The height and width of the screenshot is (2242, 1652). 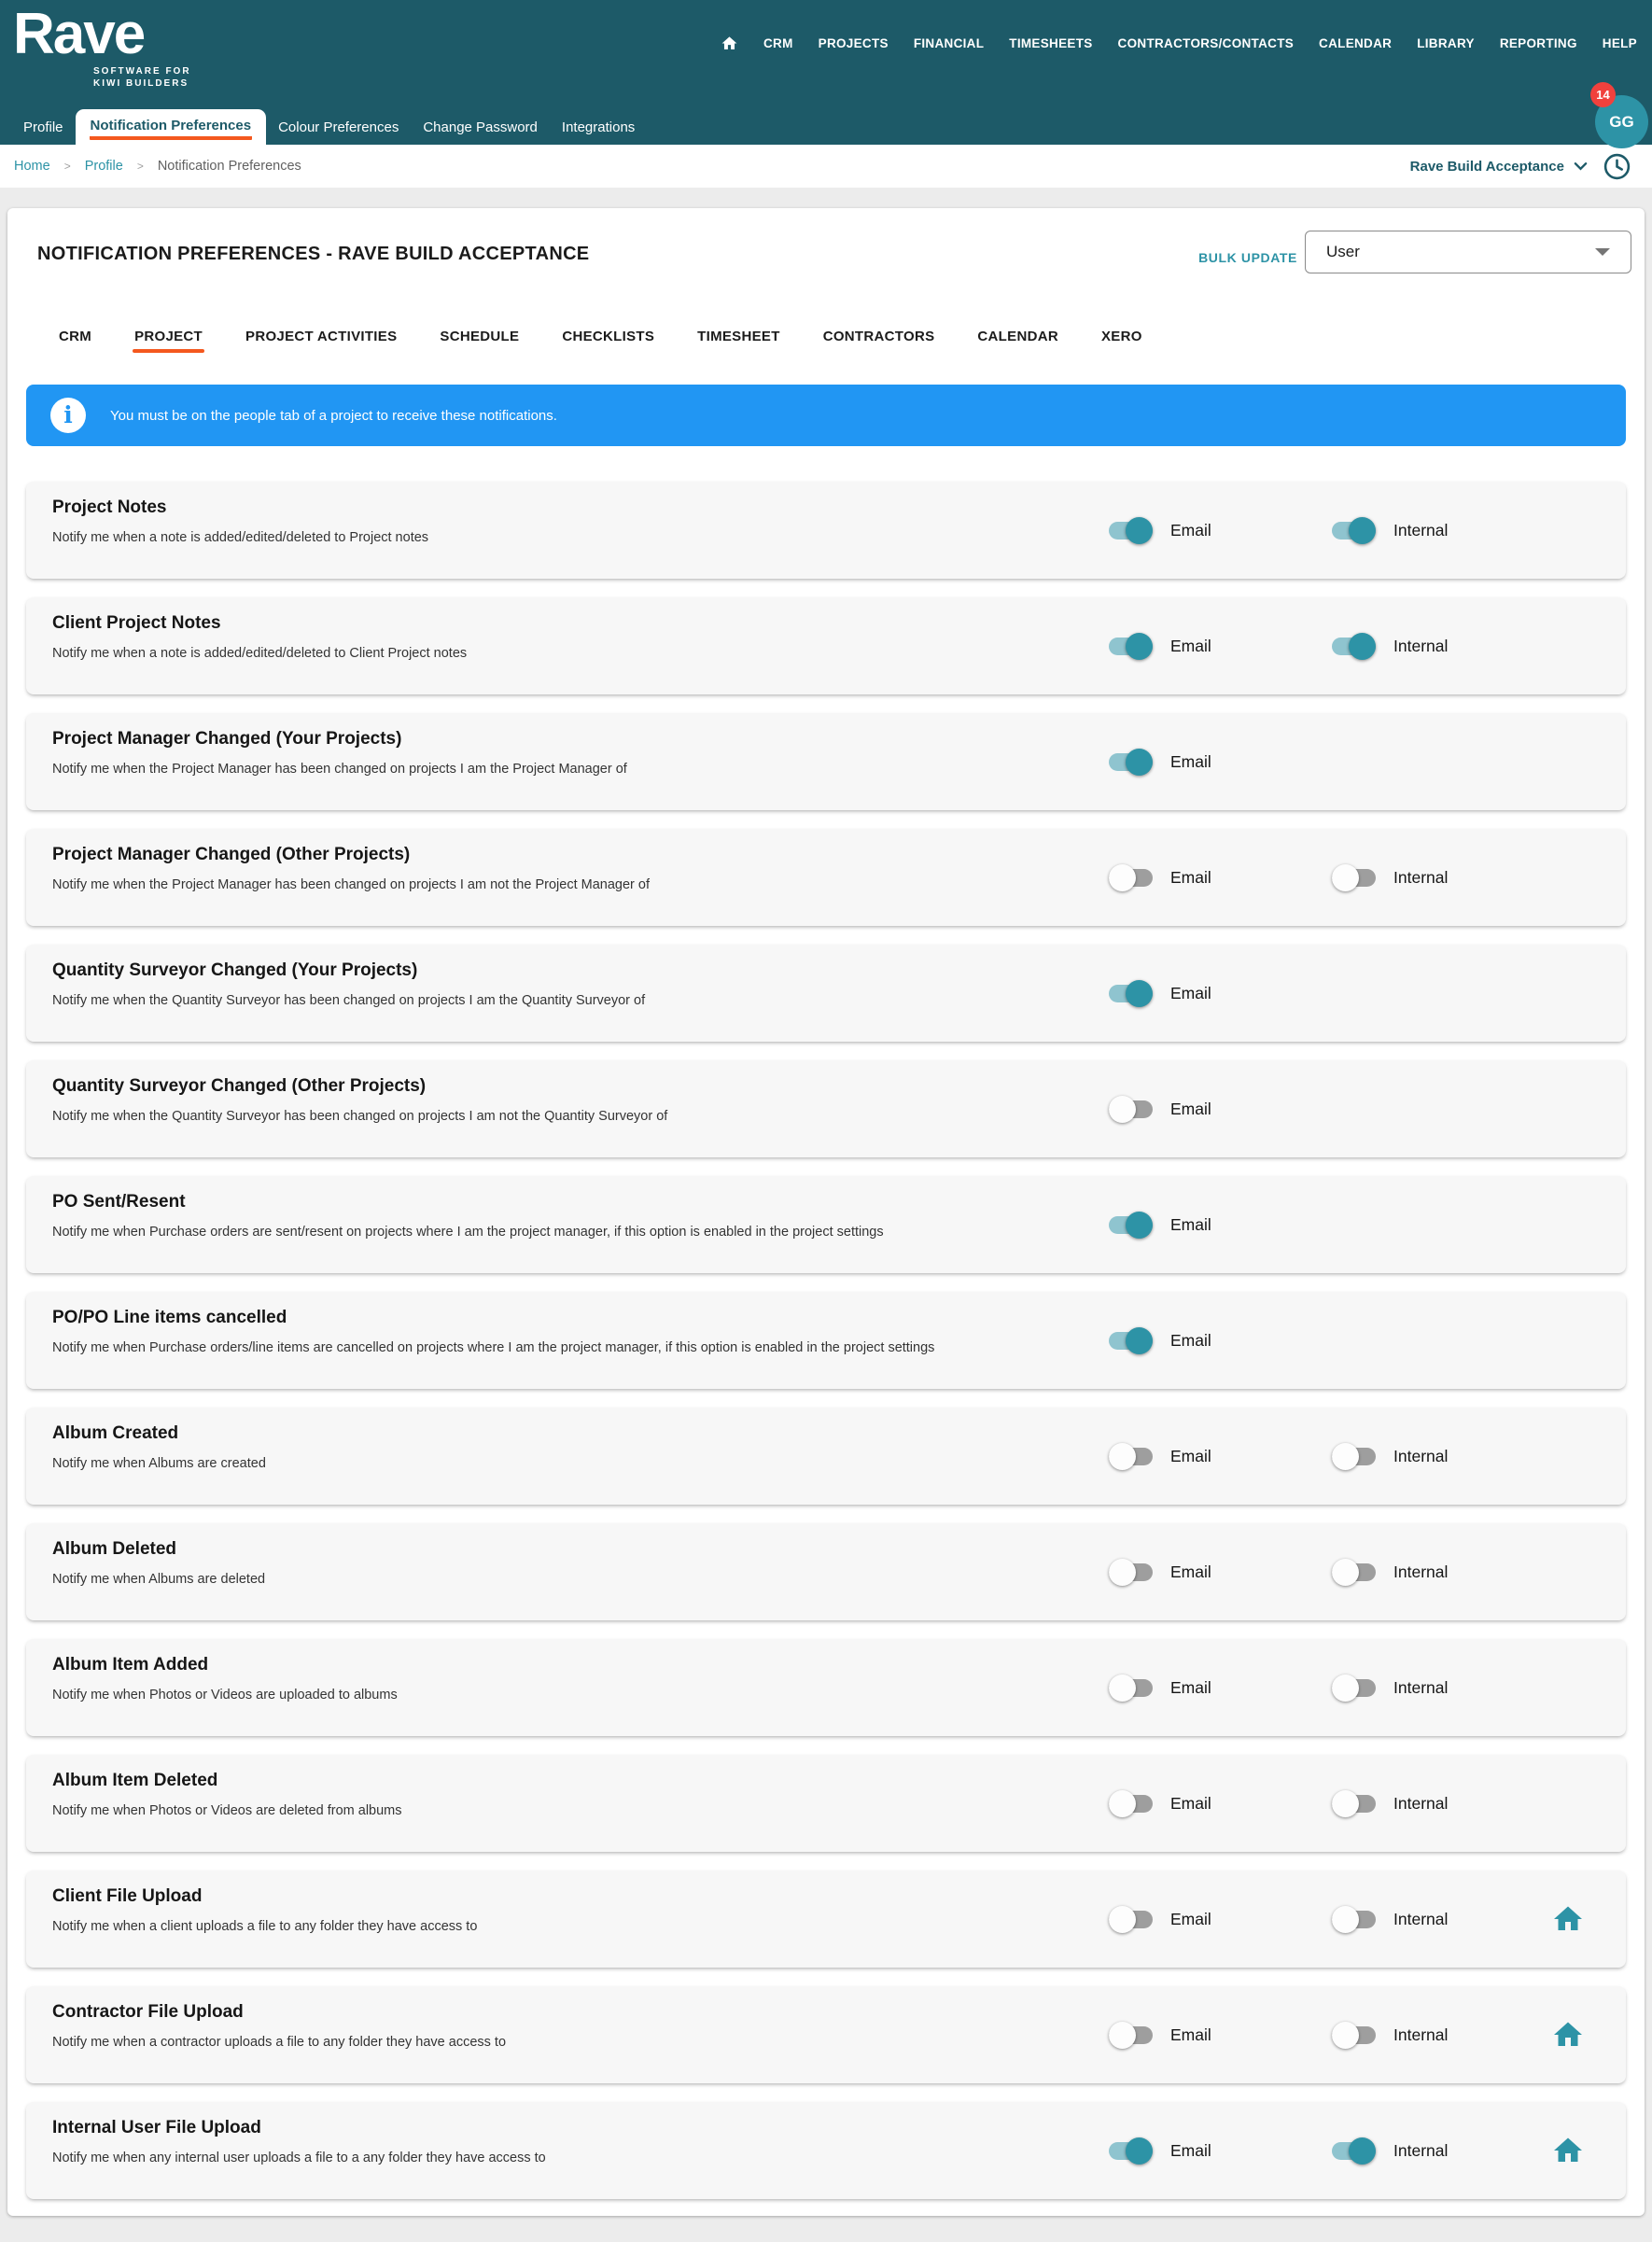 I want to click on row-title: Contractor File Upload, so click(x=148, y=2012).